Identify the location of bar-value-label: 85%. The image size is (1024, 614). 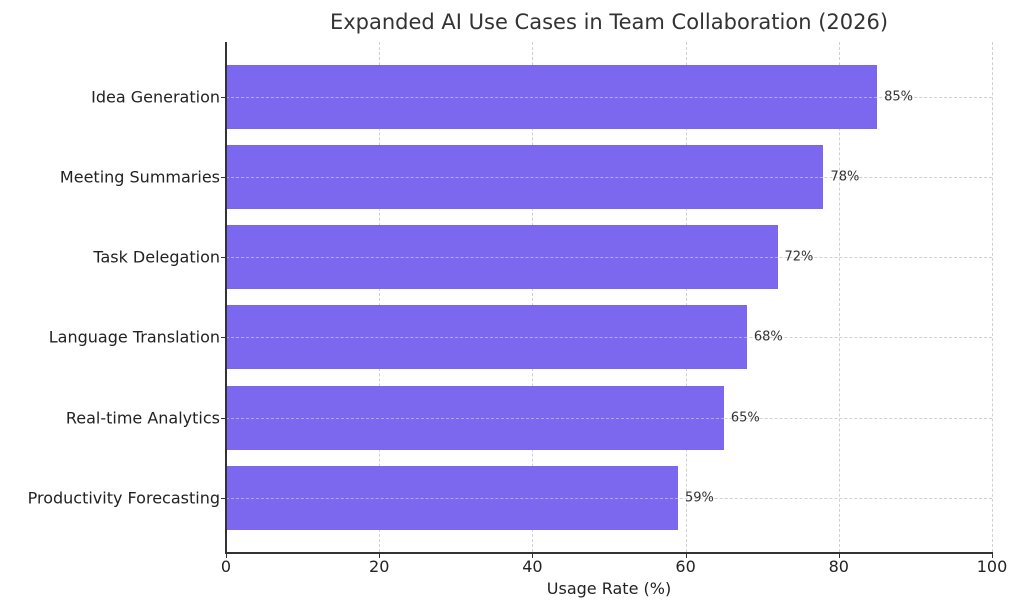
(898, 97).